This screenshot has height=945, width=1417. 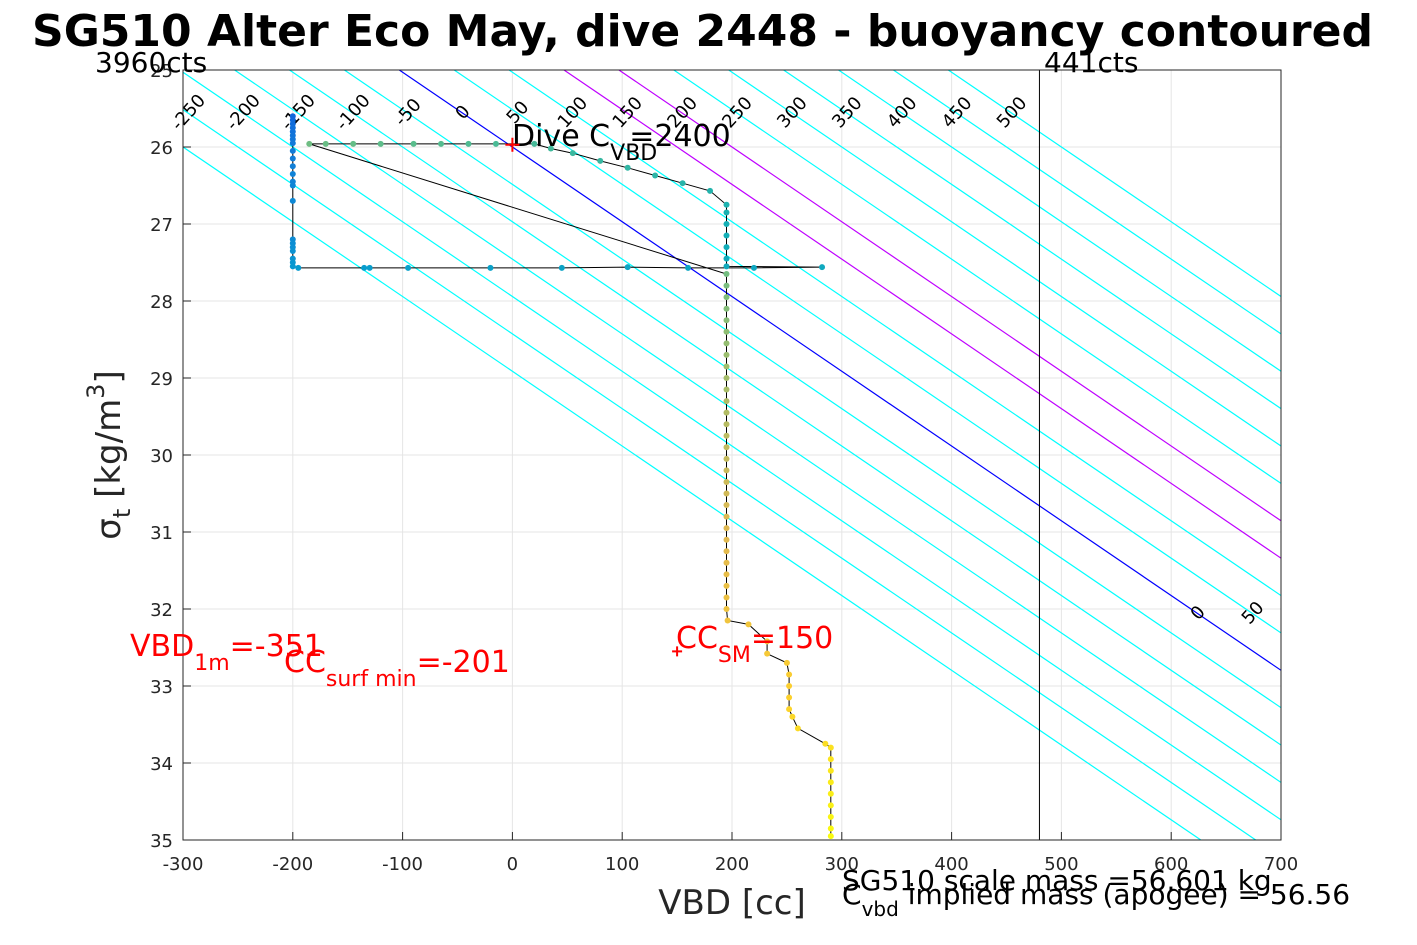 I want to click on x-tick-label: 700, so click(x=1281, y=864).